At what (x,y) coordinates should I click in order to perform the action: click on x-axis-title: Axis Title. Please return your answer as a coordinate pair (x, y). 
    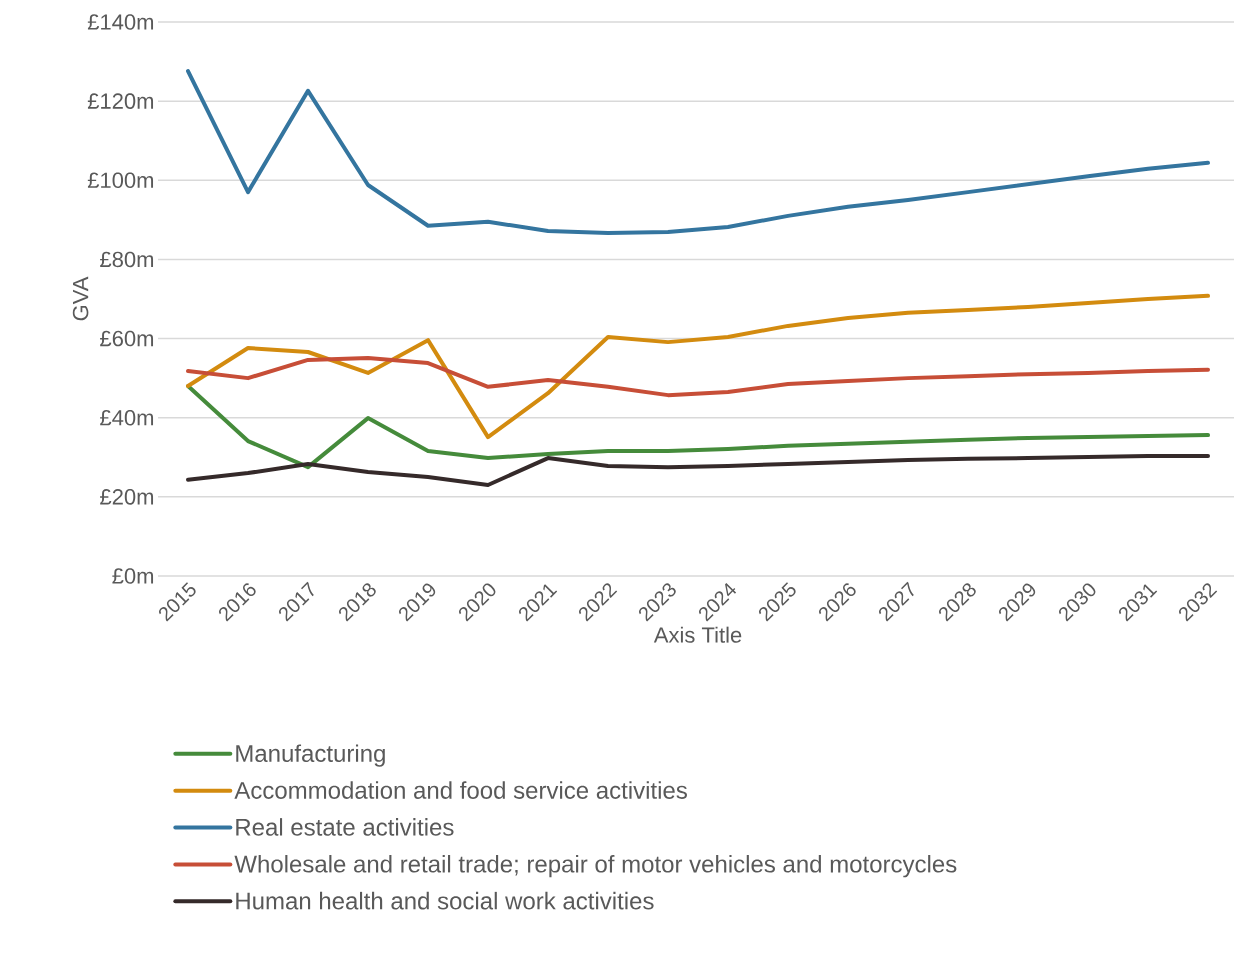
    Looking at the image, I should click on (697, 634).